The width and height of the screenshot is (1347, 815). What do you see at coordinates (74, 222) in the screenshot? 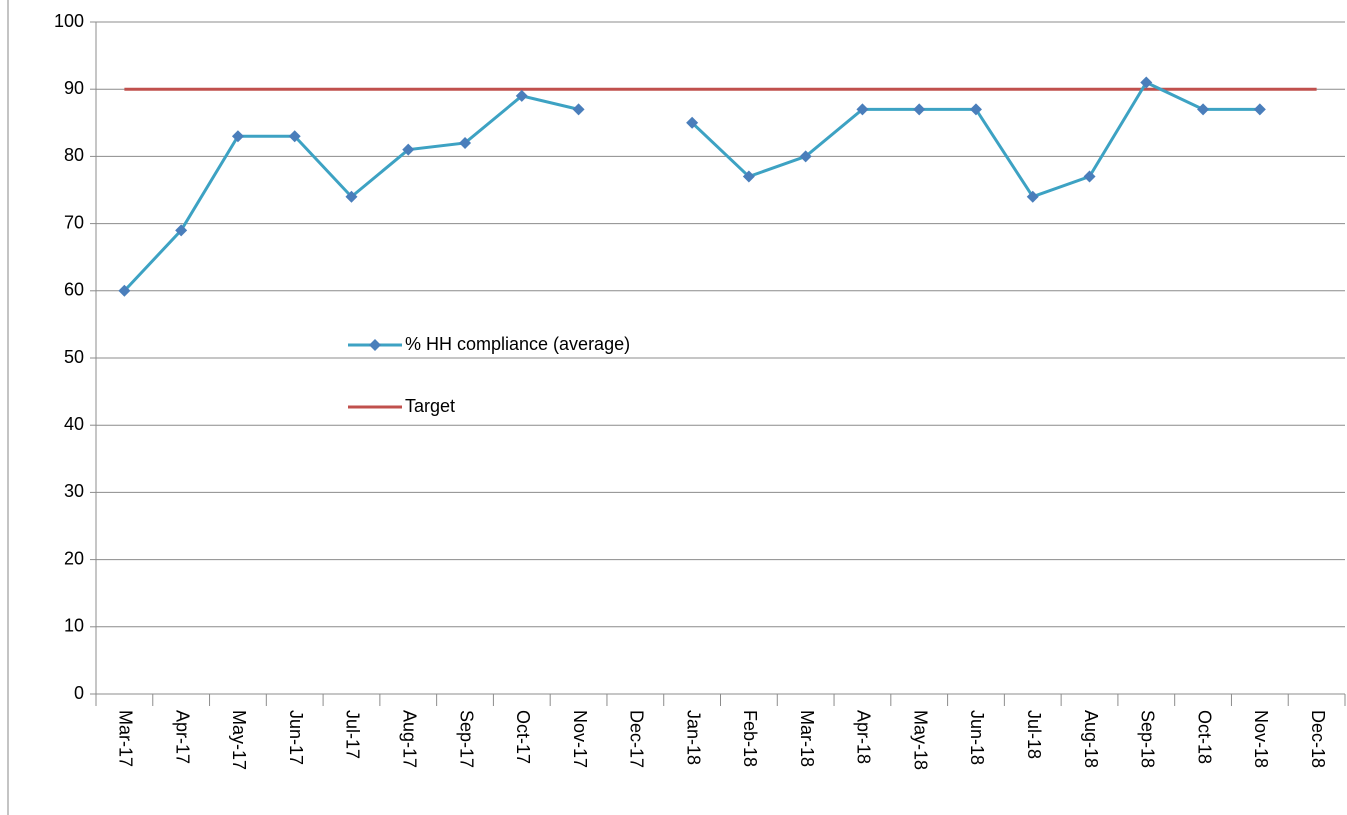
I see `y-tick-label: 70` at bounding box center [74, 222].